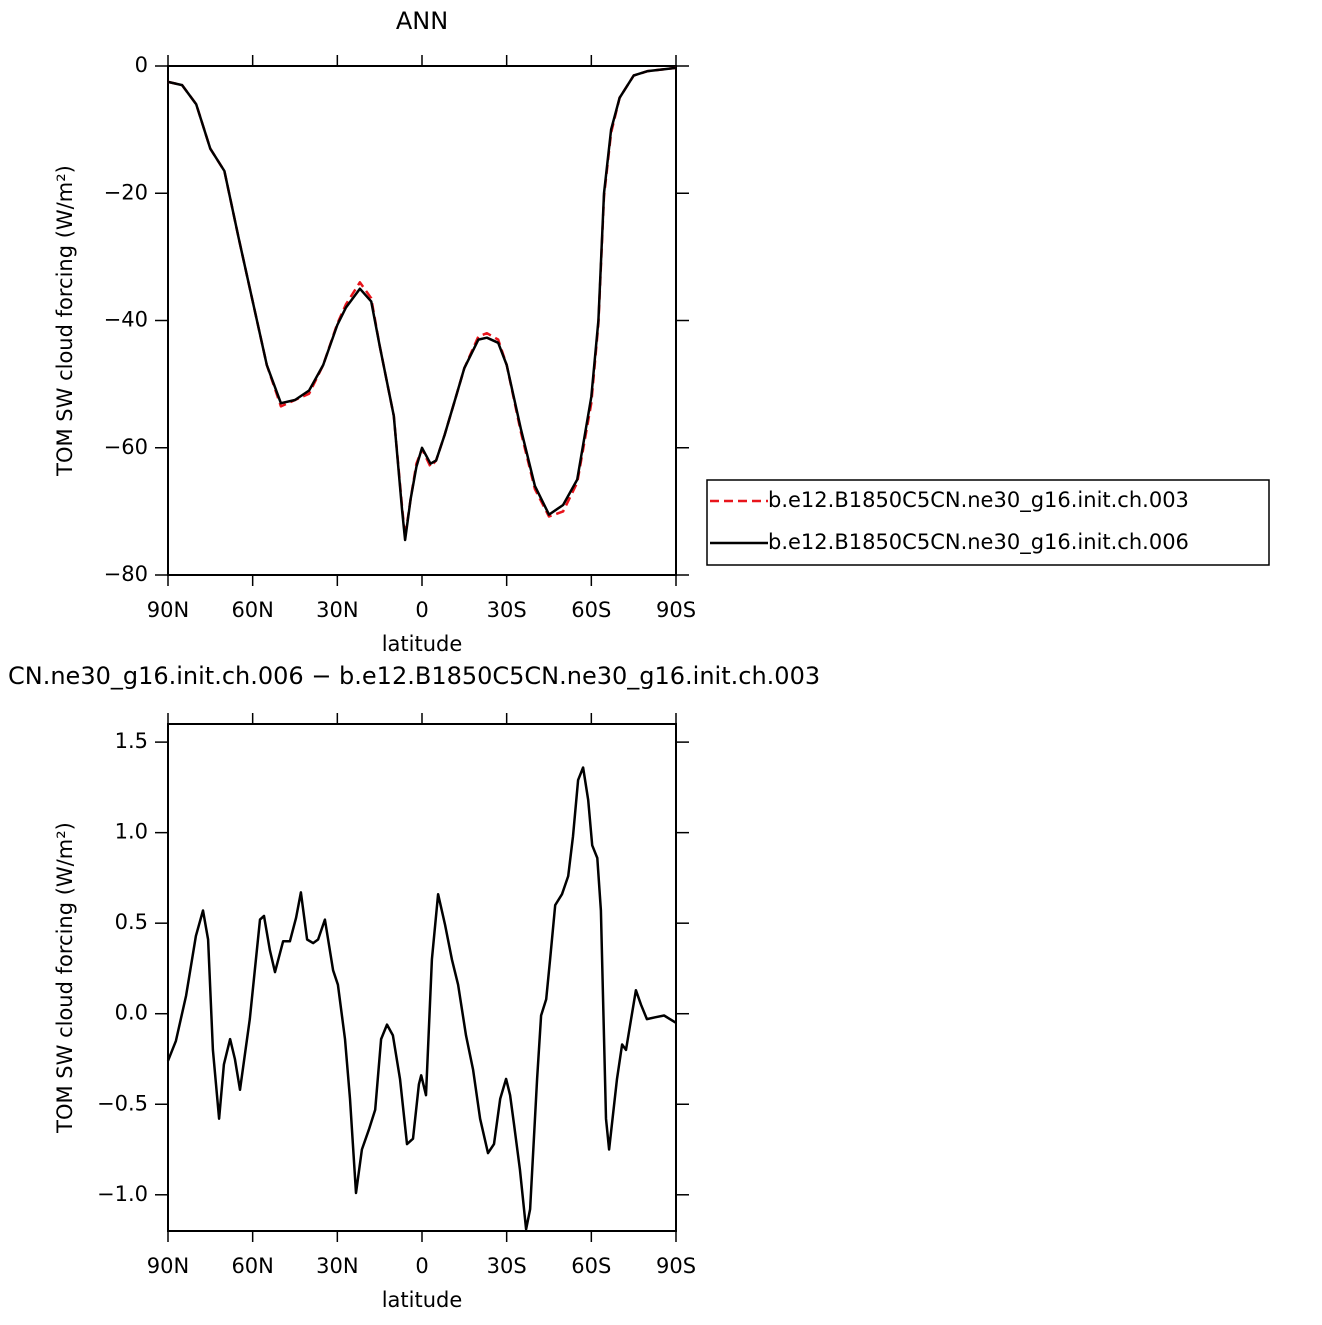  I want to click on legend-label: b.e12.B1850C5CN.ne30_g16.init.ch.003, so click(978, 500).